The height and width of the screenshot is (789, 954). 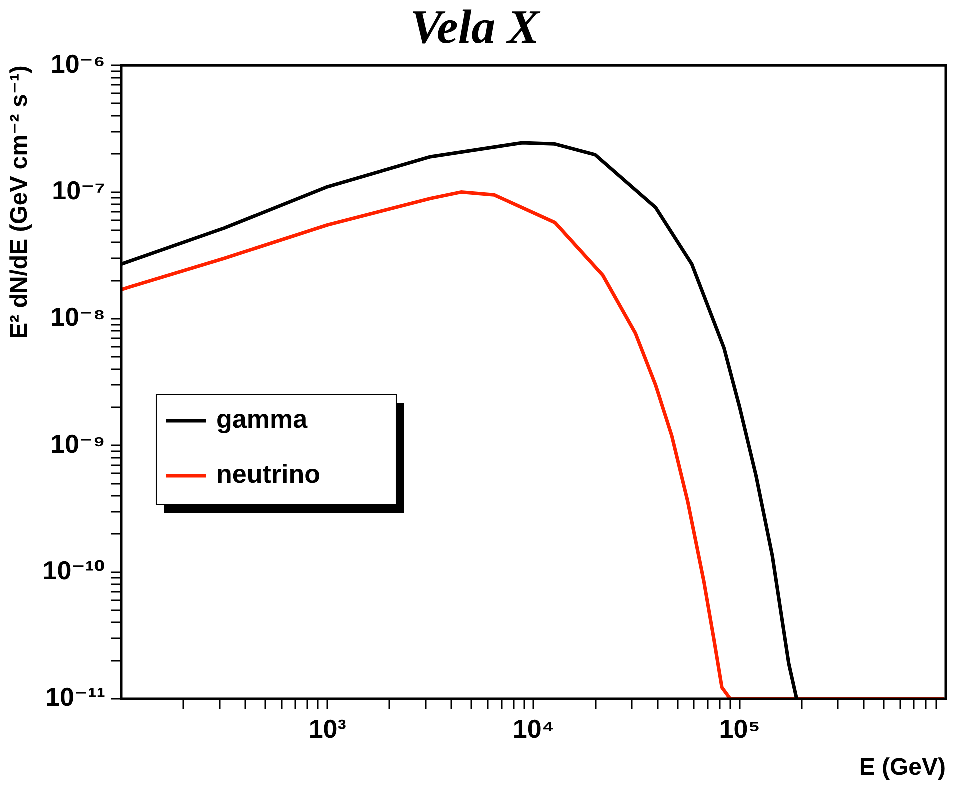 I want to click on y-tick-label: 10⁻⁹, so click(x=78, y=443).